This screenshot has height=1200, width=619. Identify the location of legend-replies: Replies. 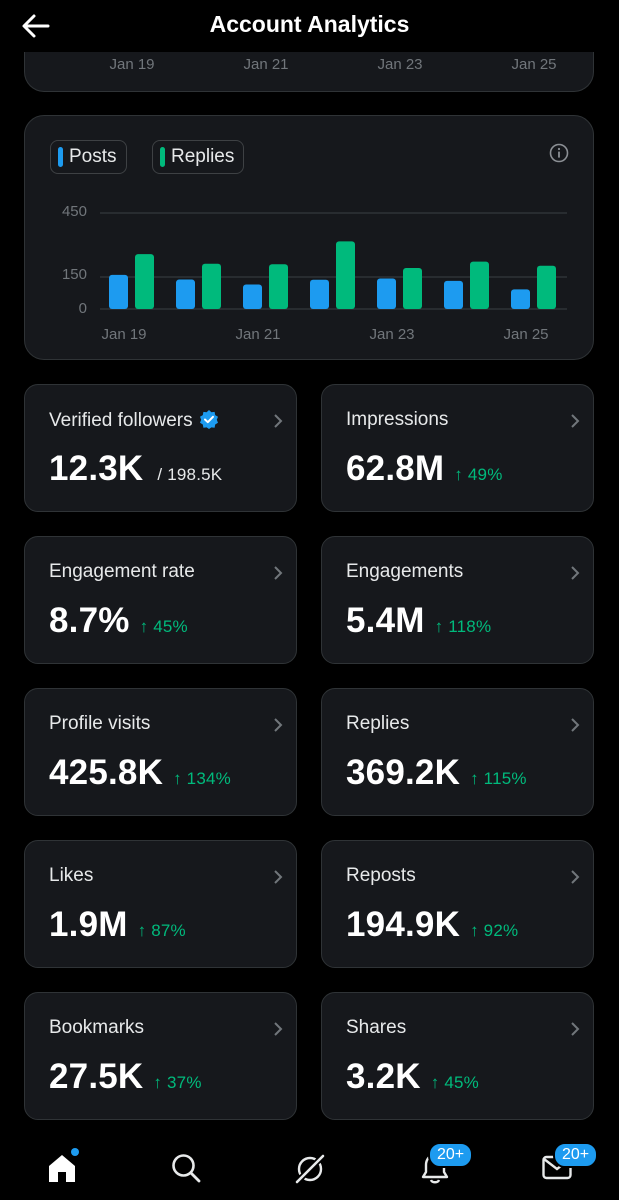
(198, 157).